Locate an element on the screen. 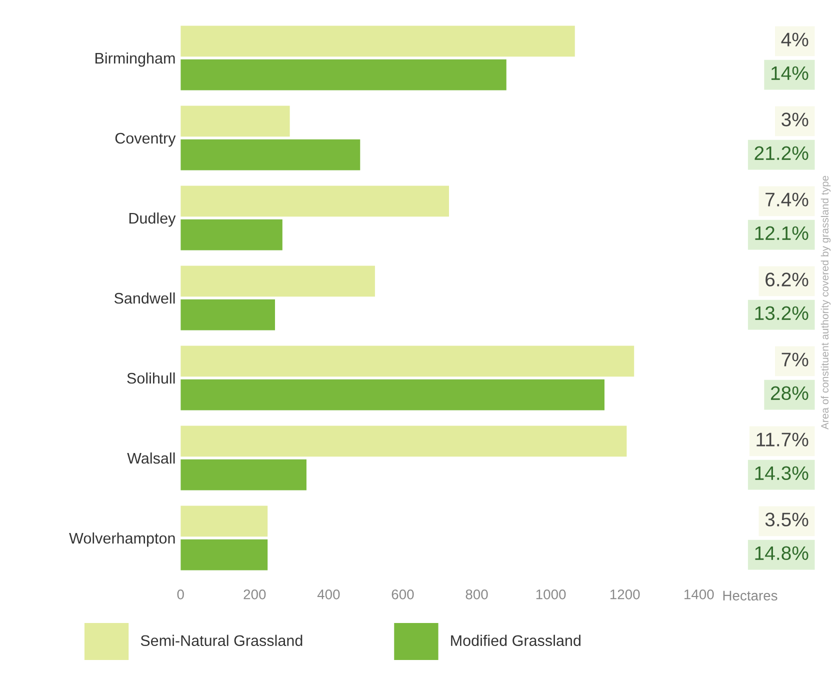  y-tick-label: Dudley is located at coordinates (152, 219).